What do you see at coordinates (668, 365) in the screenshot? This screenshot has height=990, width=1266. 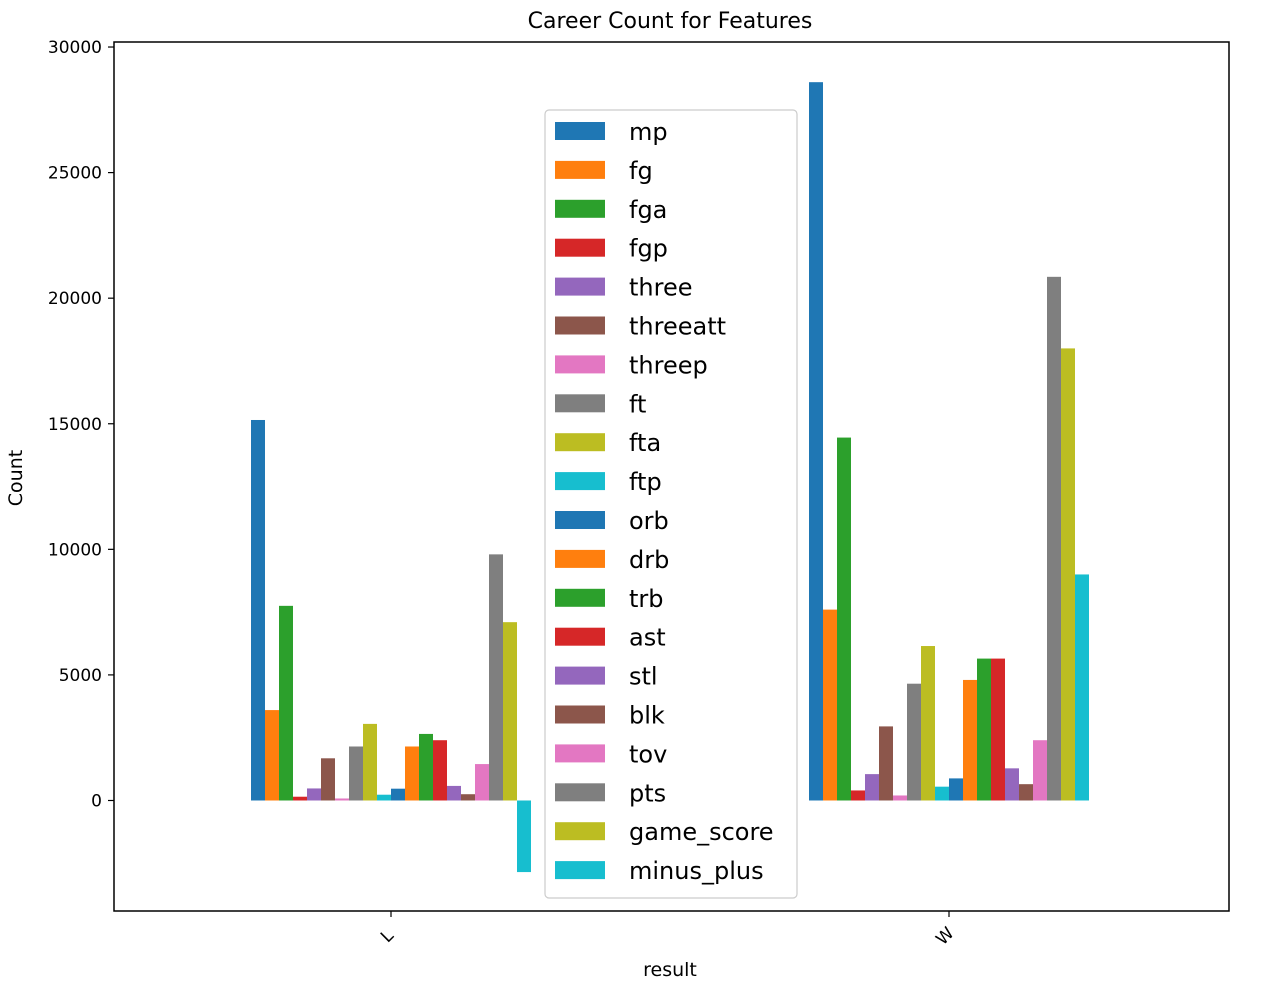 I see `legend-label-threep: threep` at bounding box center [668, 365].